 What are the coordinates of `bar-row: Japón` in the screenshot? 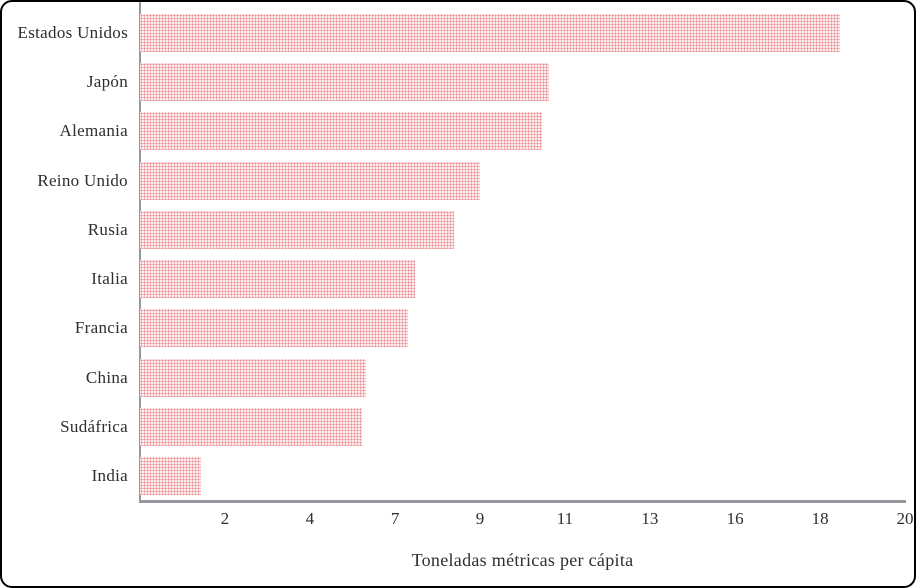 It's located at (453, 81).